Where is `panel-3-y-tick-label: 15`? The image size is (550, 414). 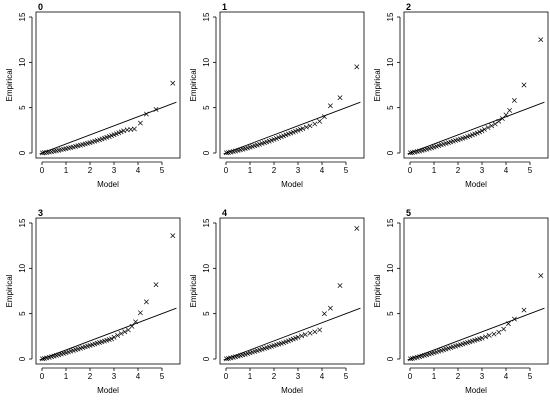
panel-3-y-tick-label: 15 is located at coordinates (22, 222).